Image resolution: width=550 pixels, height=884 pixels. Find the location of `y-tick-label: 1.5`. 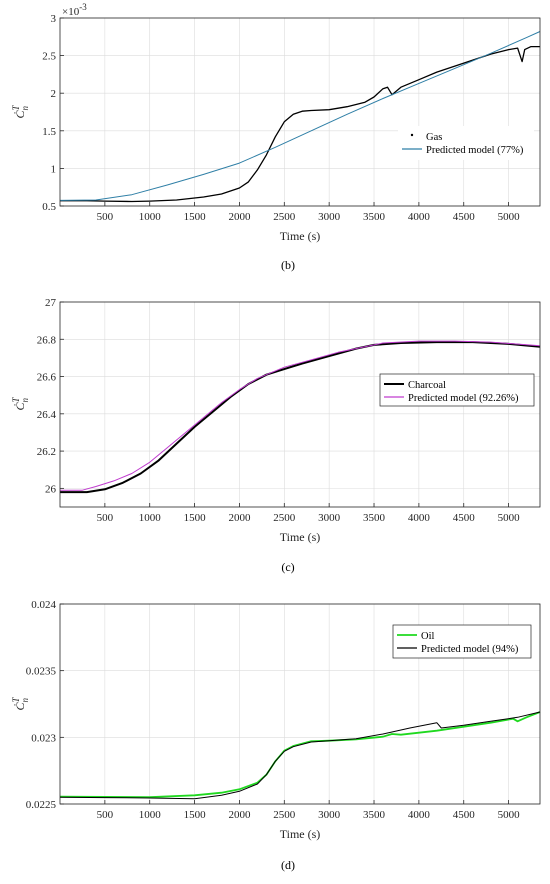

y-tick-label: 1.5 is located at coordinates (49, 132).